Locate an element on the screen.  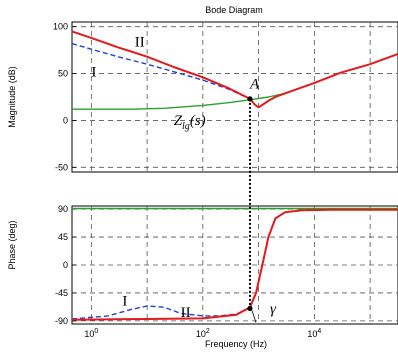
frequency-tick-labels: 10⁰ 10² 10⁴ is located at coordinates (202, 333).